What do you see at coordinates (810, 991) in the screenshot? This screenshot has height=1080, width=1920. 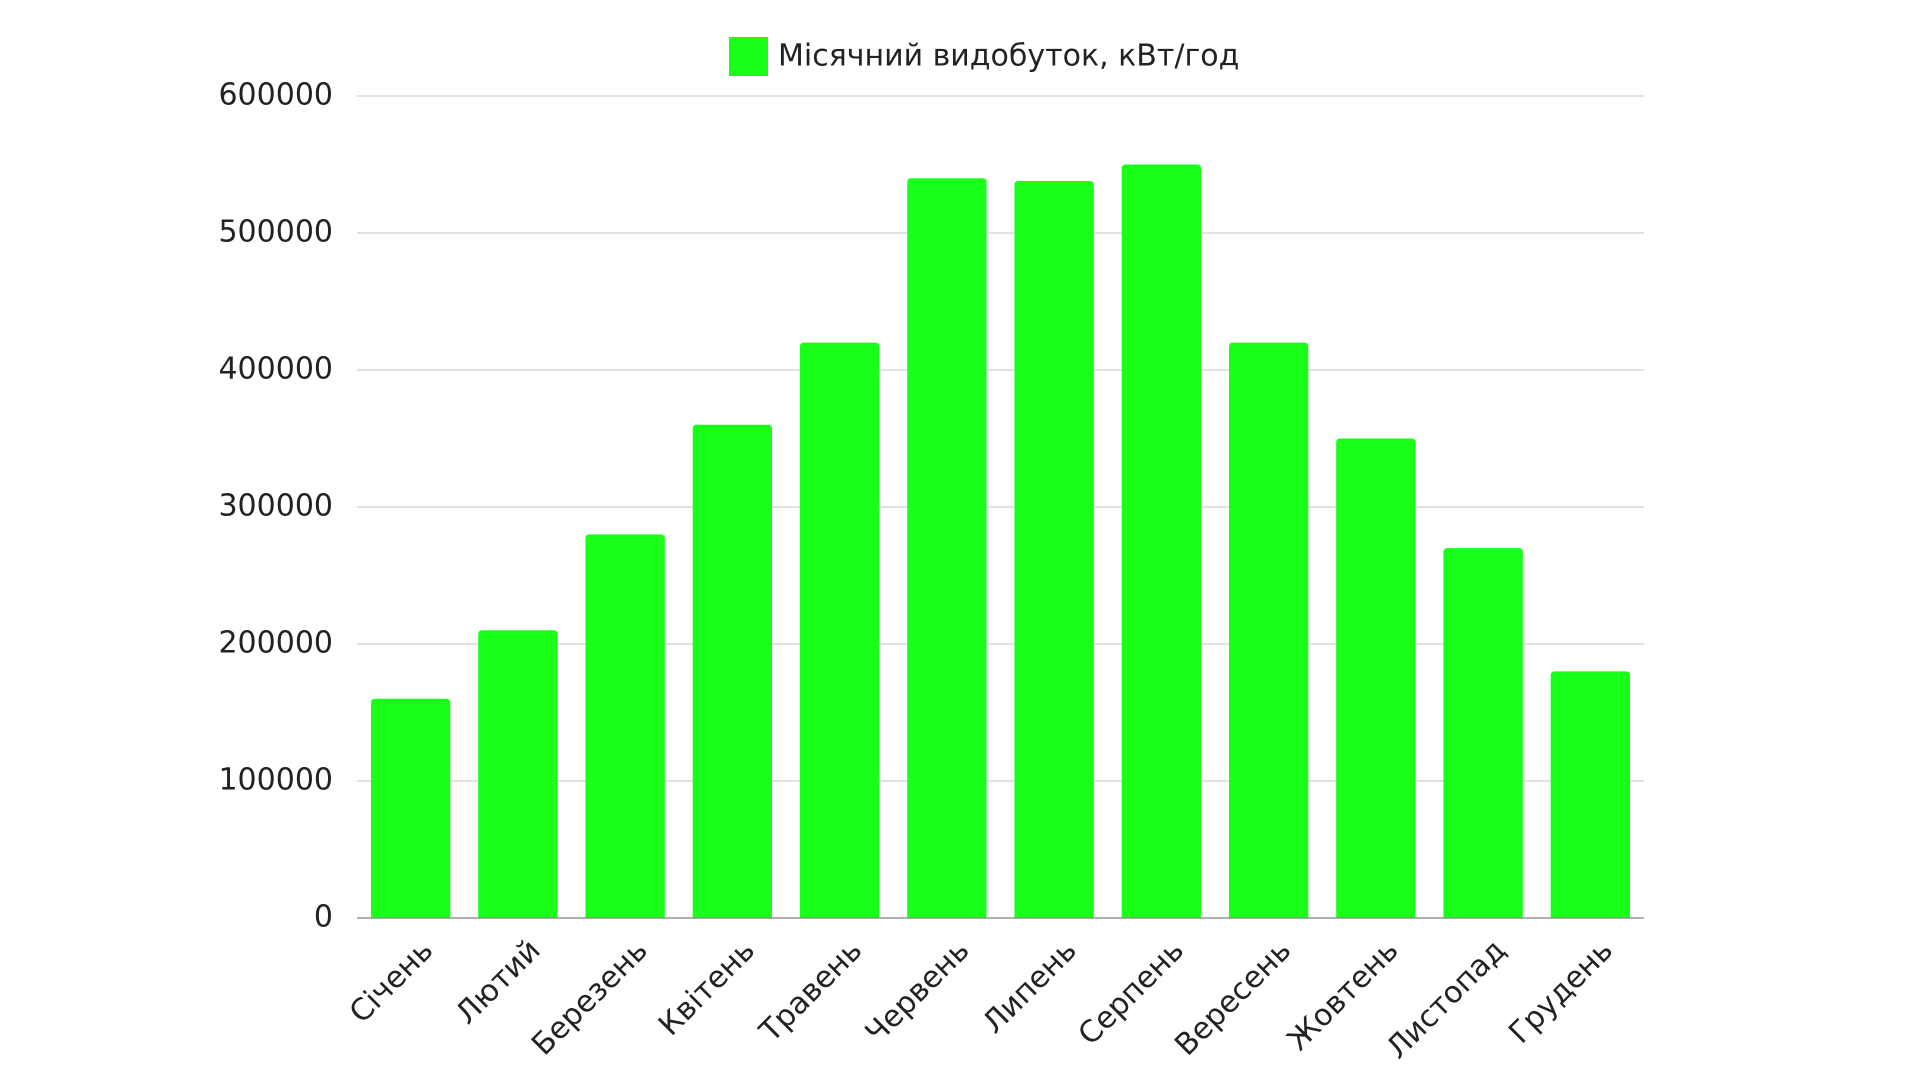 I see `x-tick-label: Травень` at bounding box center [810, 991].